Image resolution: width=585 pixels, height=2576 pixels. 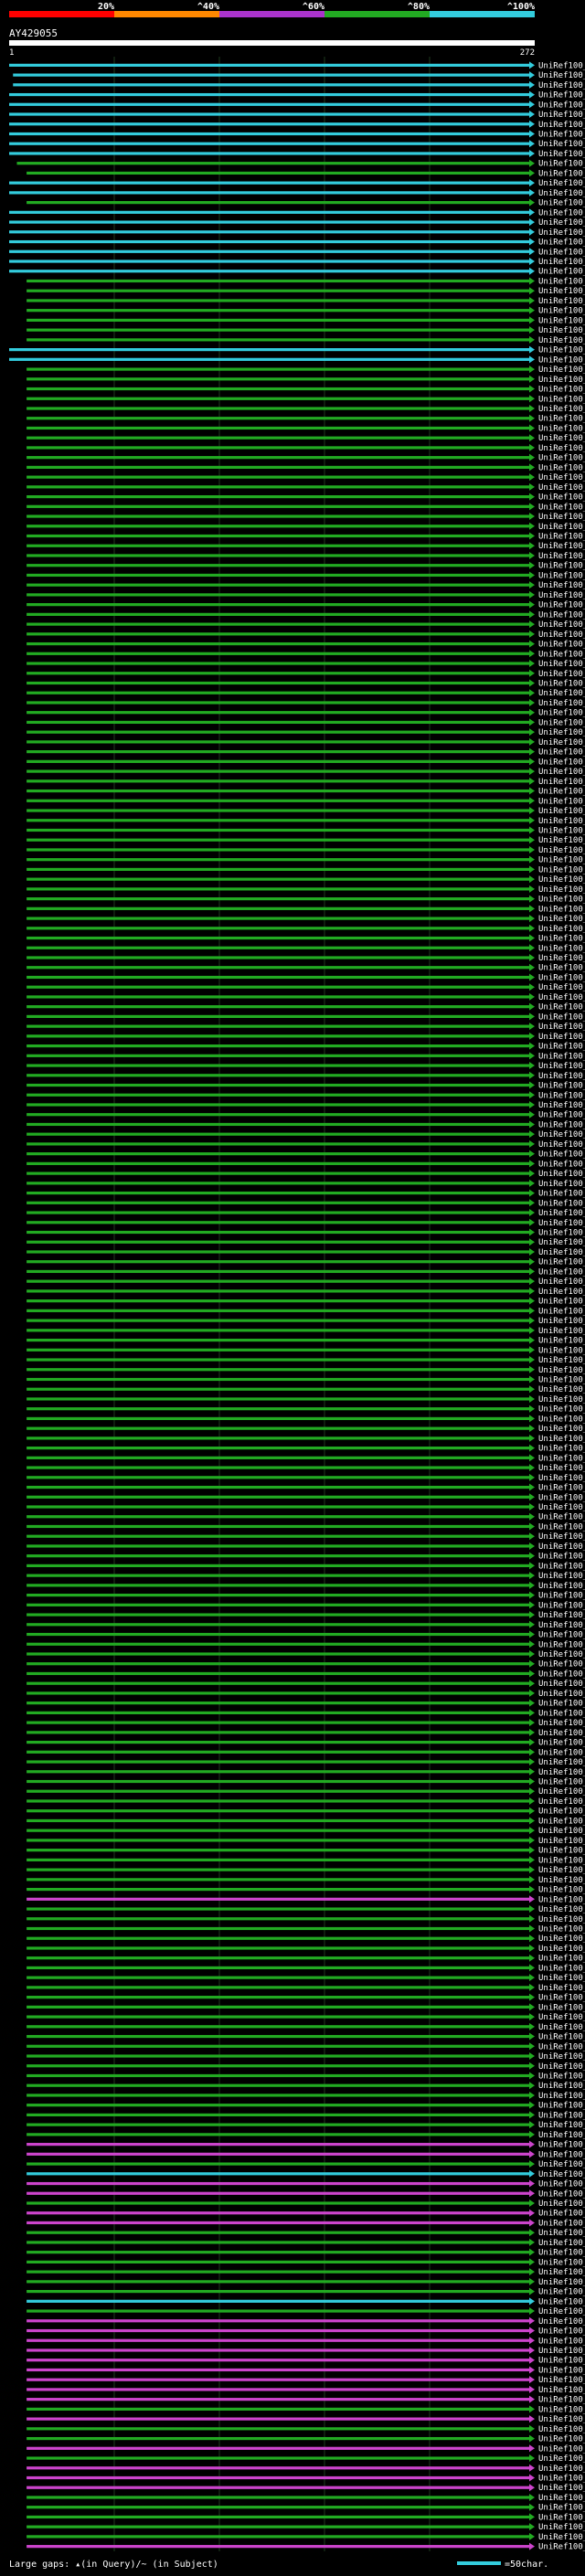 I want to click on hit-label: UniRef100_Q6UZ70, so click(x=562, y=252).